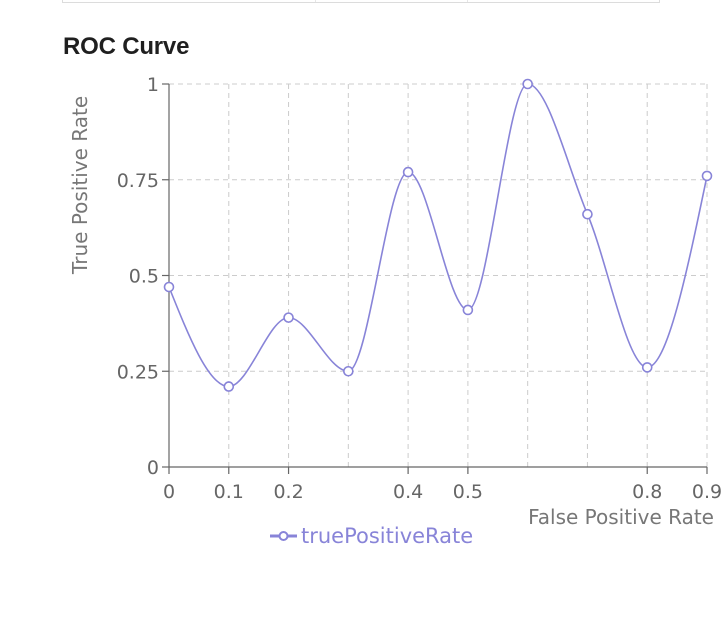  Describe the element at coordinates (468, 492) in the screenshot. I see `x-tick-label: 0.5` at that location.